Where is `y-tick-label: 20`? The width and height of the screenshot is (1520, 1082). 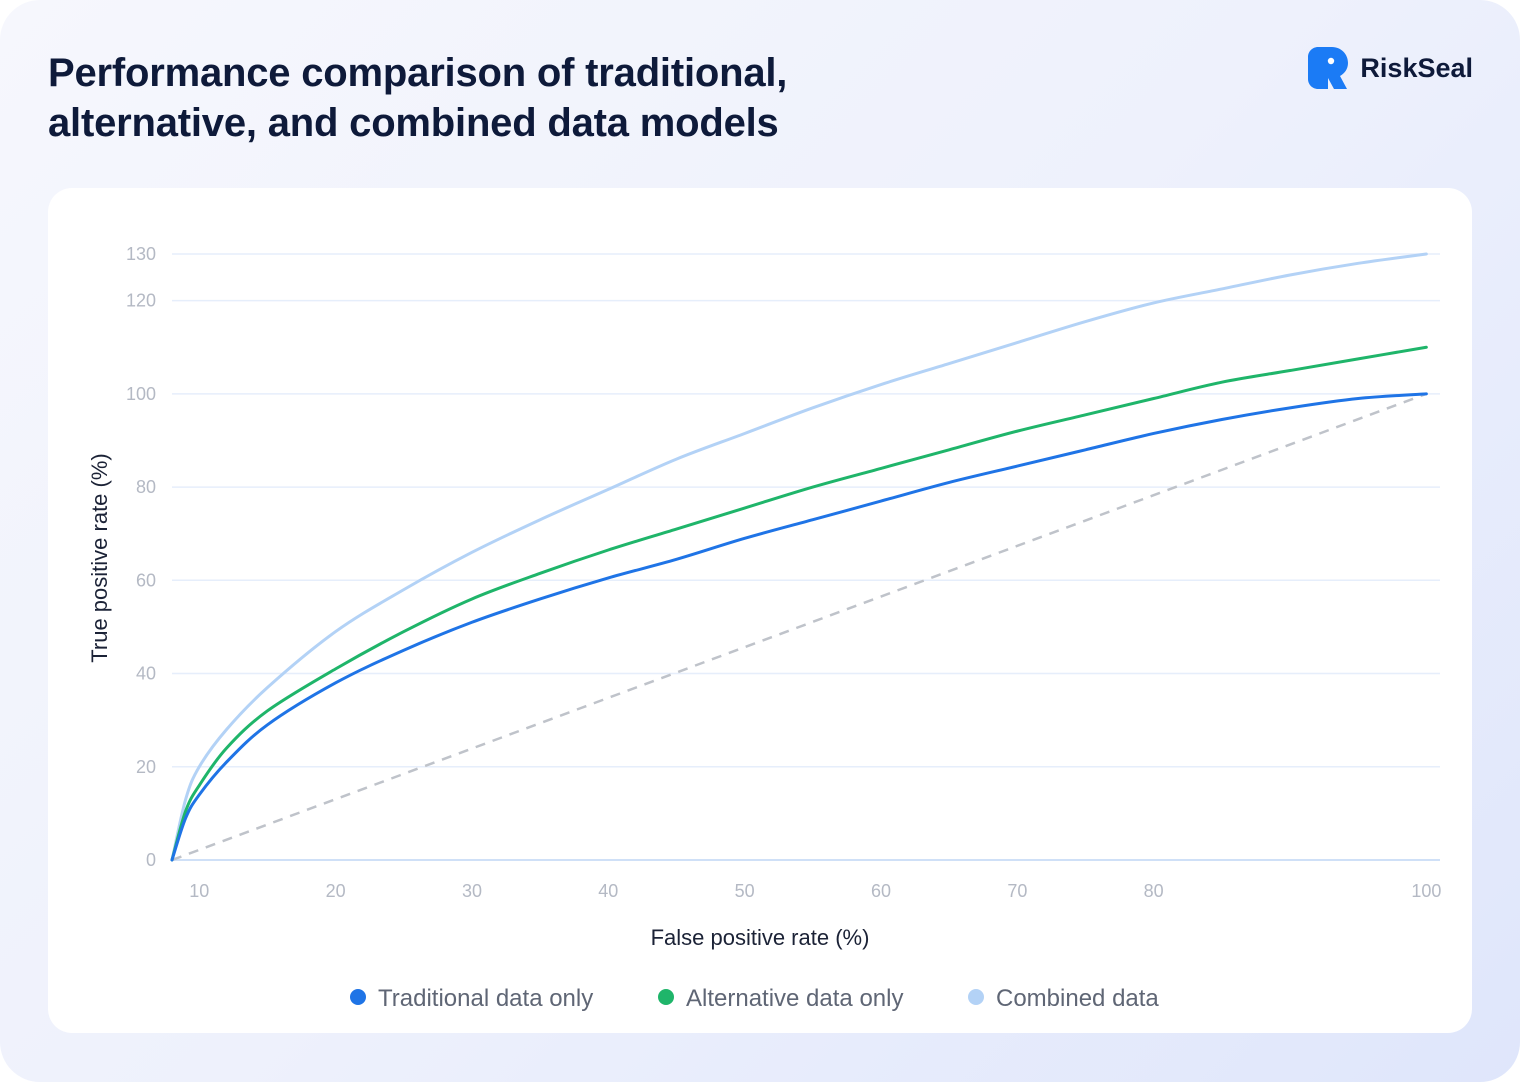
y-tick-label: 20 is located at coordinates (146, 767).